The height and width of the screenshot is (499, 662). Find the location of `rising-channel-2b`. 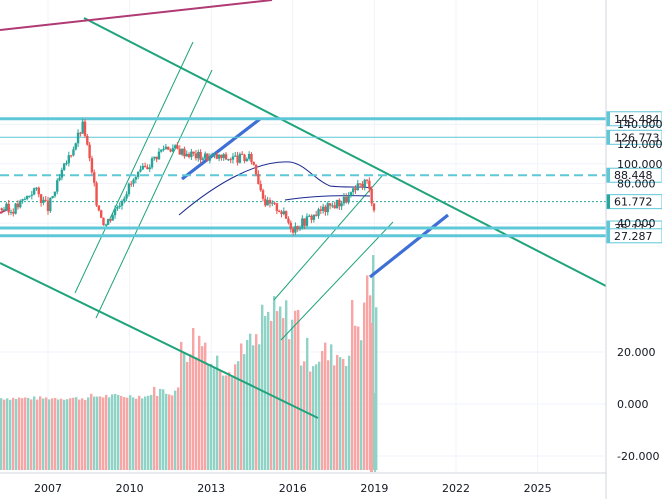

rising-channel-2b is located at coordinates (337, 281).